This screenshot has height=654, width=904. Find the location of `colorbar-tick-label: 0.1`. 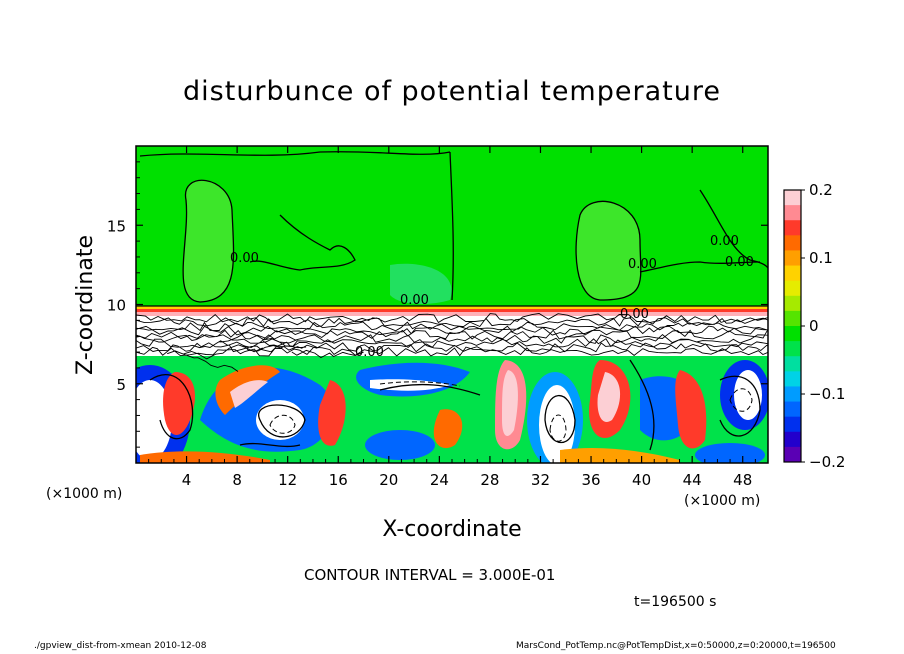

colorbar-tick-label: 0.1 is located at coordinates (821, 258).